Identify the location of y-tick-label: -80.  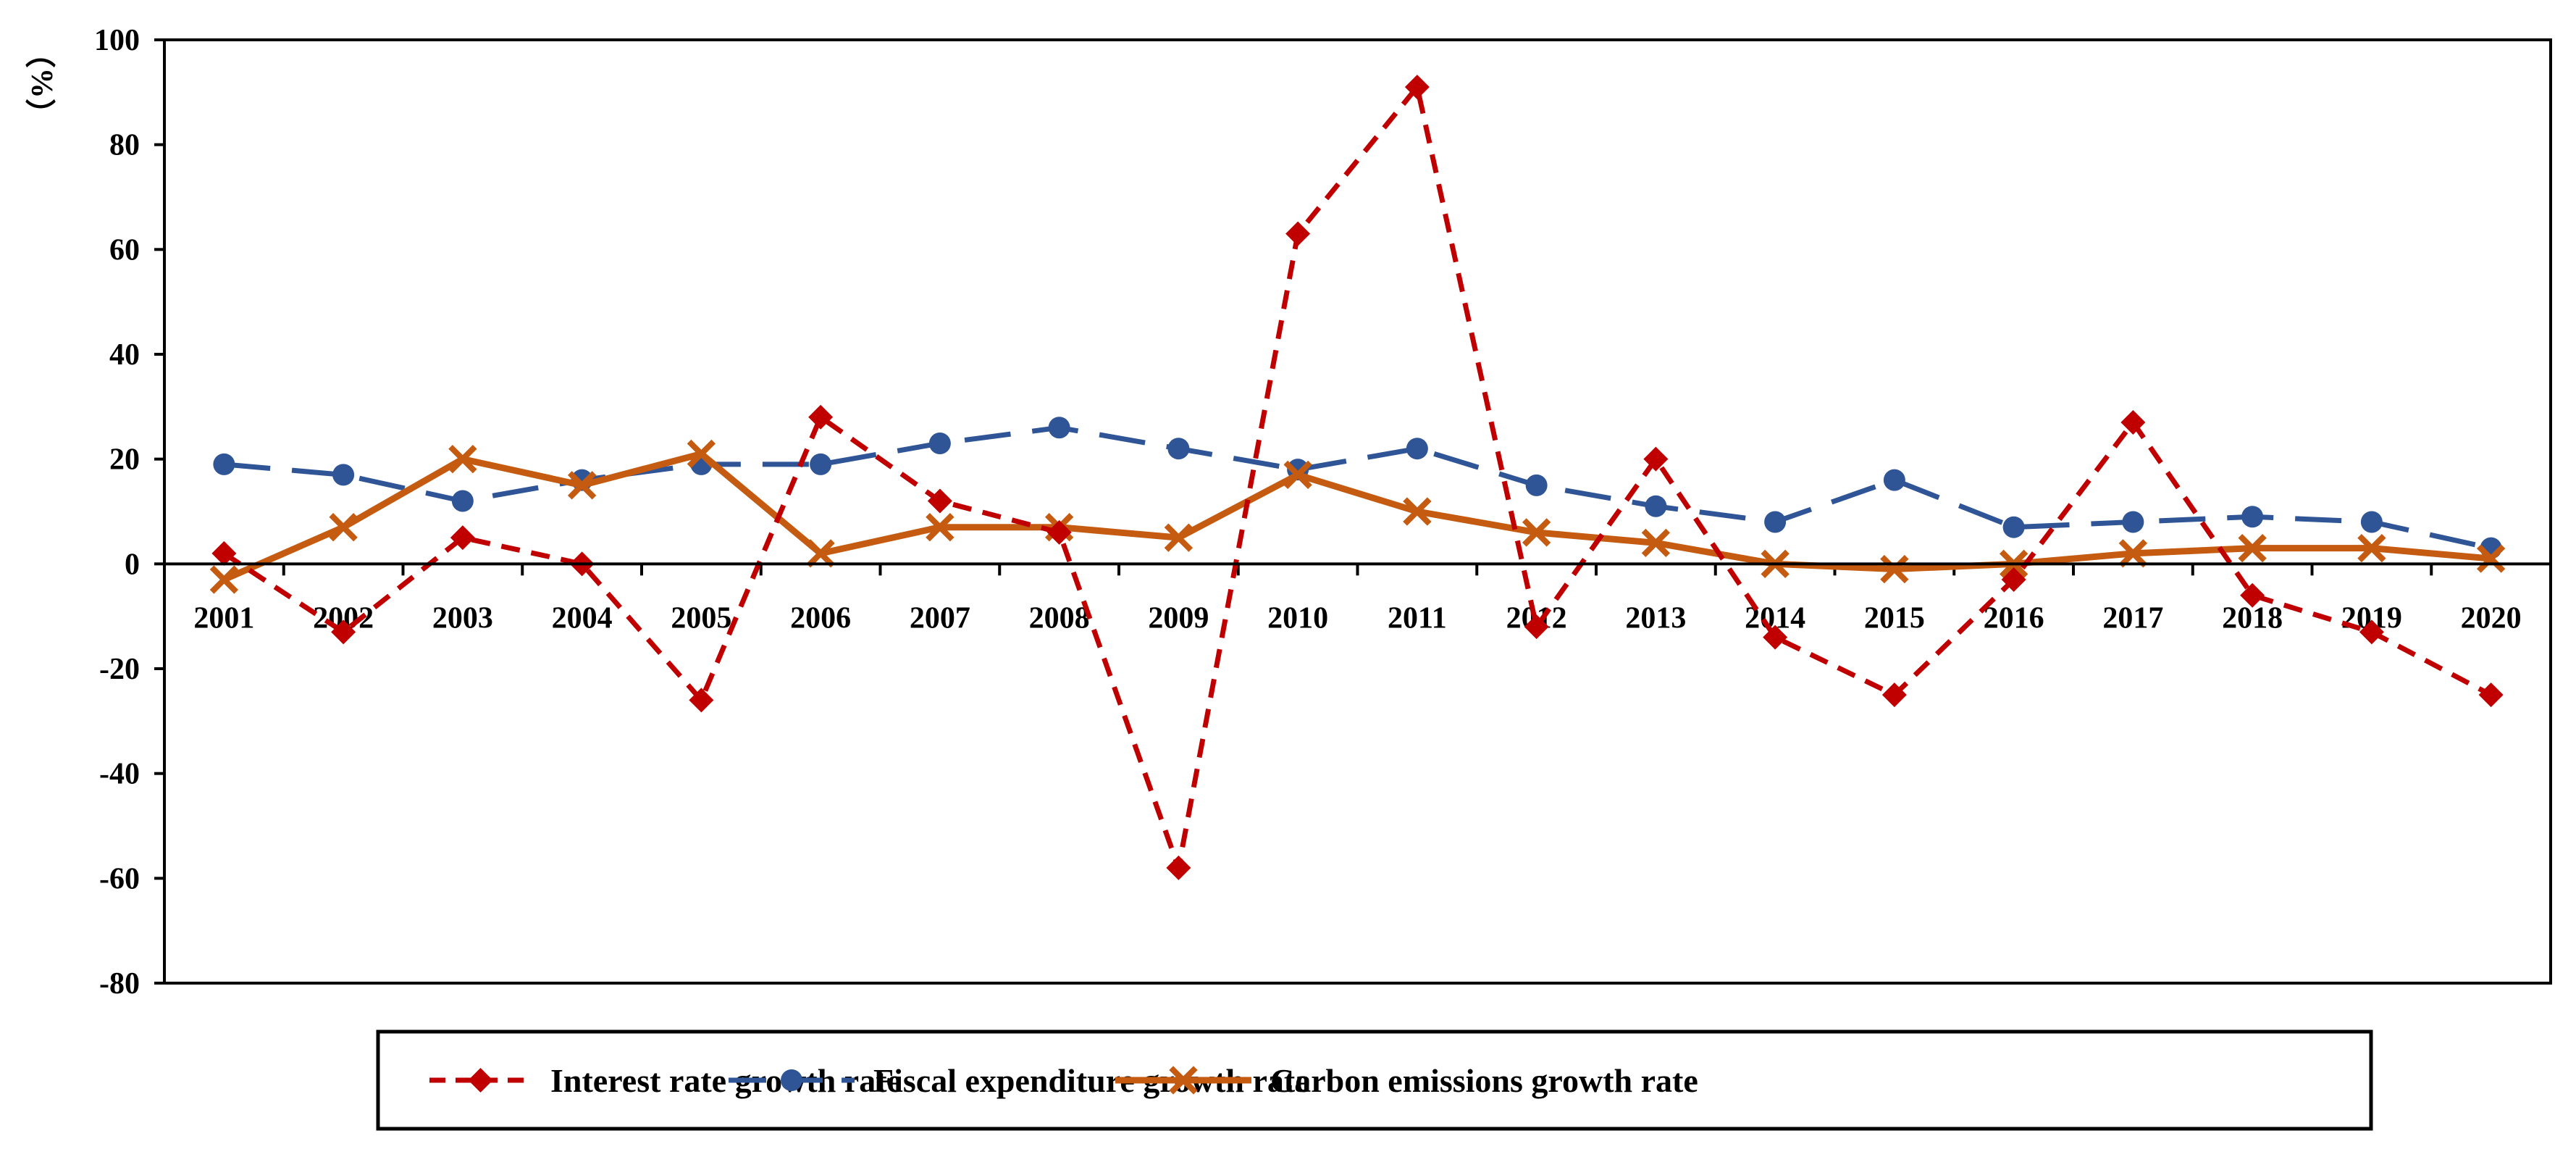
(119, 984).